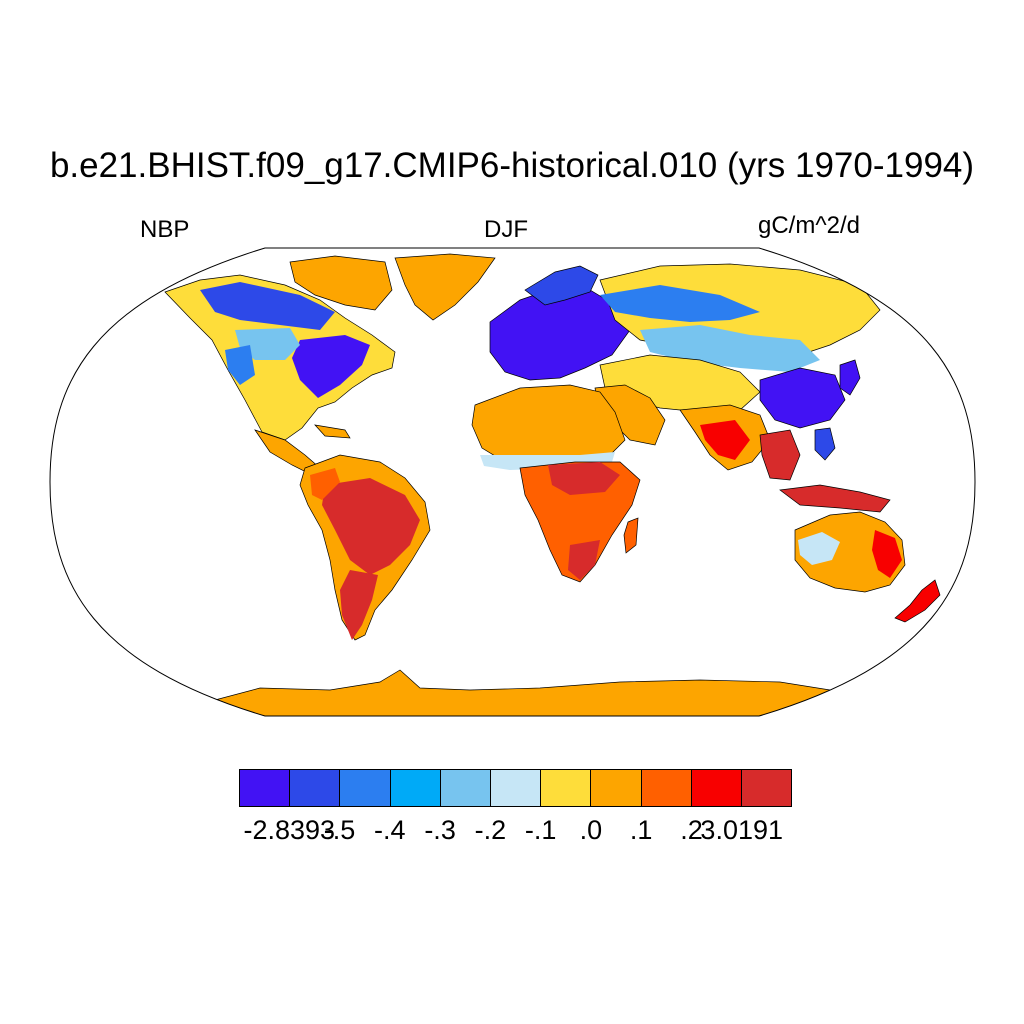 This screenshot has width=1024, height=1024. What do you see at coordinates (530, 692) in the screenshot?
I see `region-antarctica` at bounding box center [530, 692].